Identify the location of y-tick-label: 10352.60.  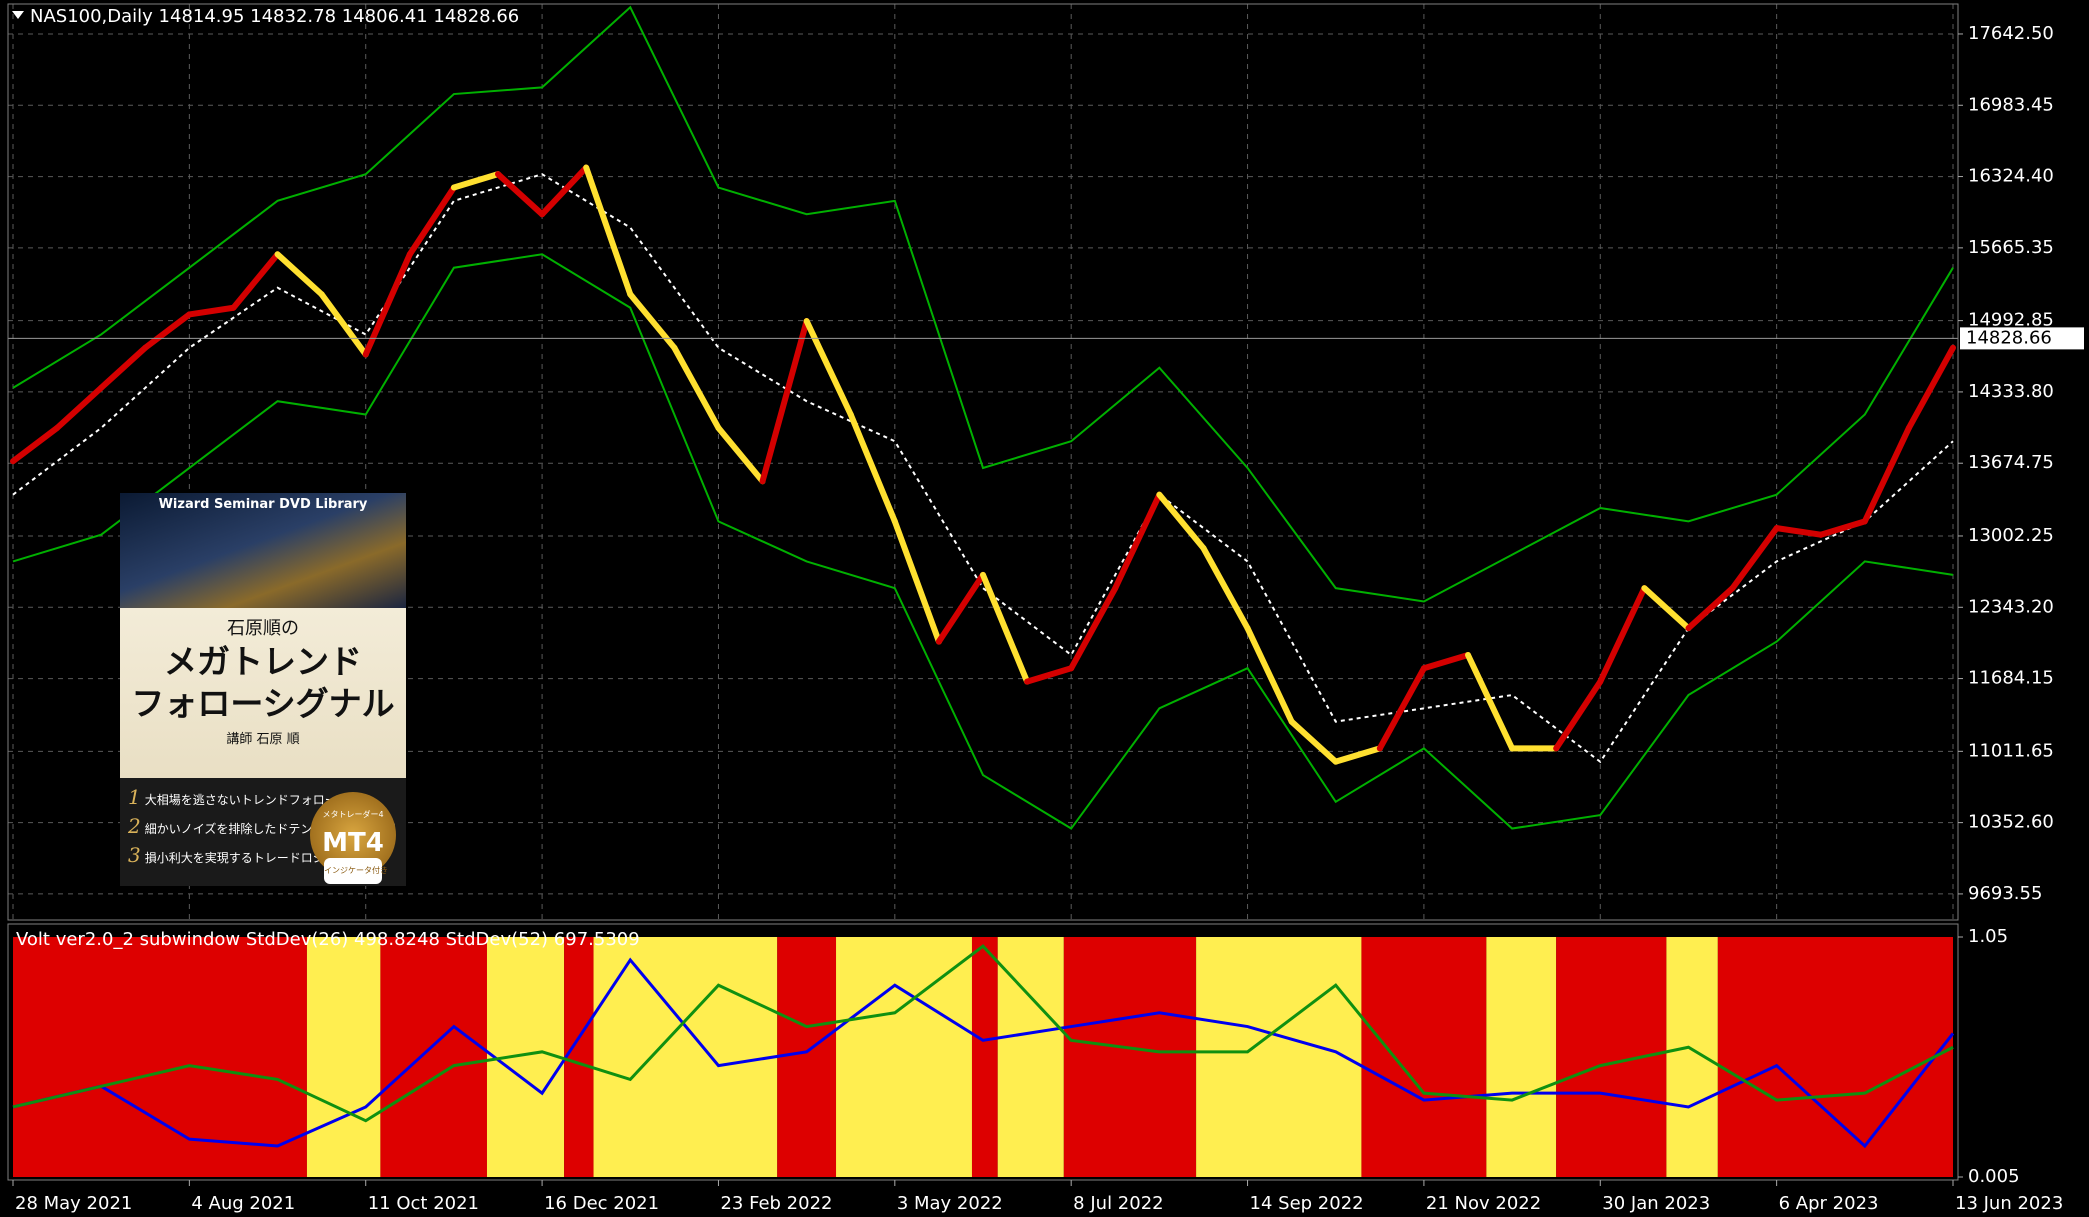
(2011, 822).